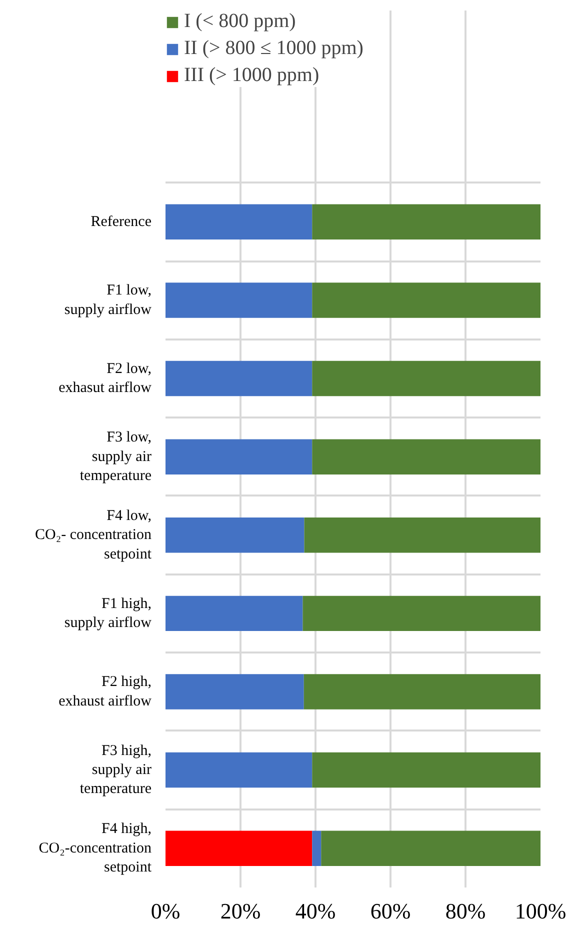 This screenshot has height=926, width=570. I want to click on y-tick-label: Reference, so click(121, 222).